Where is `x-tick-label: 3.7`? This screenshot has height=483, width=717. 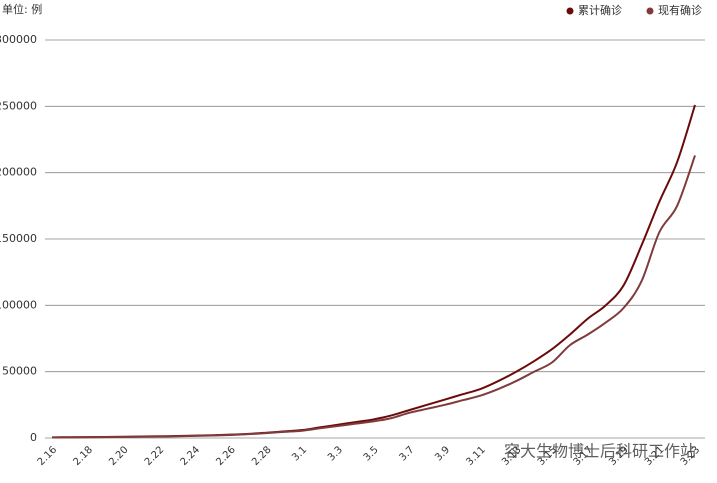 x-tick-label: 3.7 is located at coordinates (406, 453).